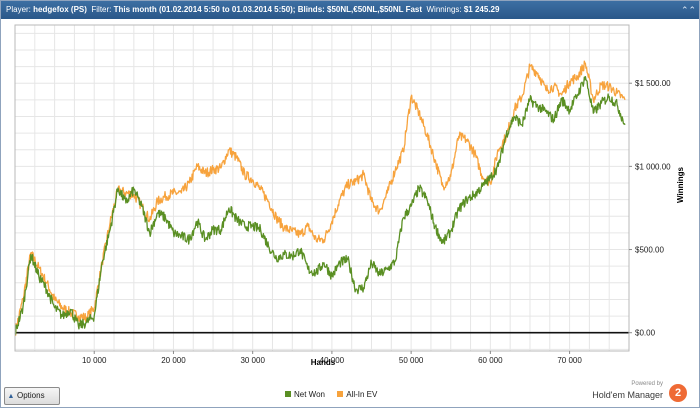 Image resolution: width=700 pixels, height=408 pixels. What do you see at coordinates (340, 394) in the screenshot?
I see `legend-swatch-all-in-ev` at bounding box center [340, 394].